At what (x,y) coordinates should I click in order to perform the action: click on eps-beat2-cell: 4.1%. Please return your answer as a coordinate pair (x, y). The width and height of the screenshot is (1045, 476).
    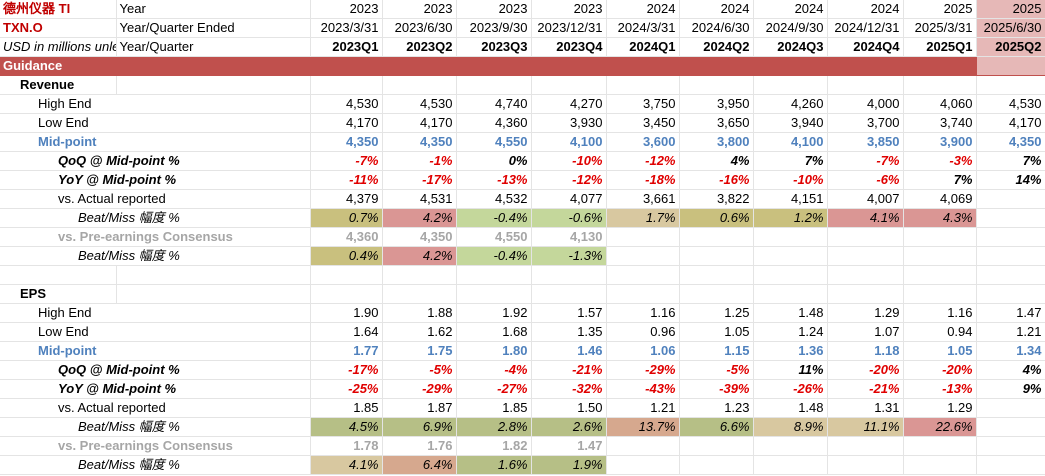
    Looking at the image, I should click on (346, 465).